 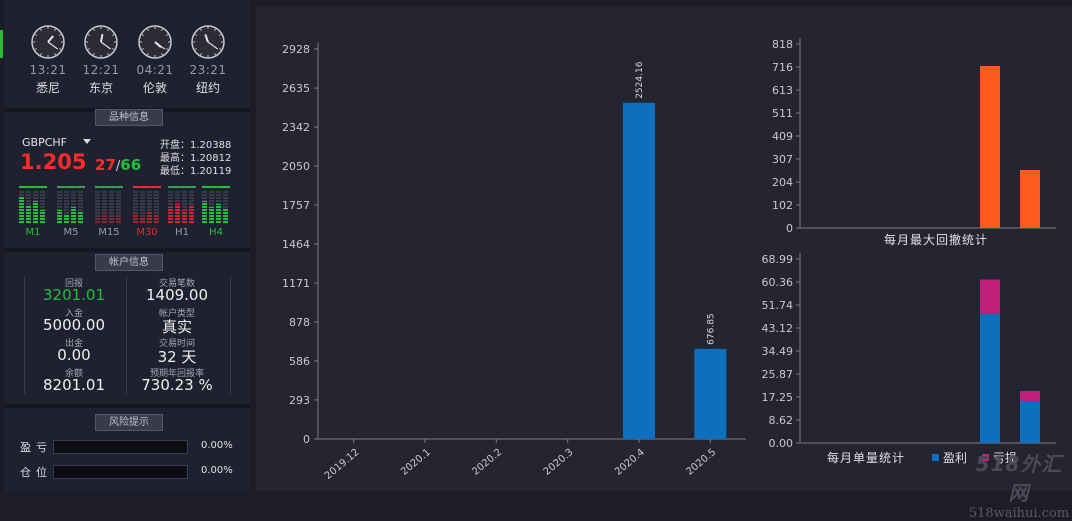 What do you see at coordinates (778, 351) in the screenshot?
I see `count-y-tick-label: 34.49` at bounding box center [778, 351].